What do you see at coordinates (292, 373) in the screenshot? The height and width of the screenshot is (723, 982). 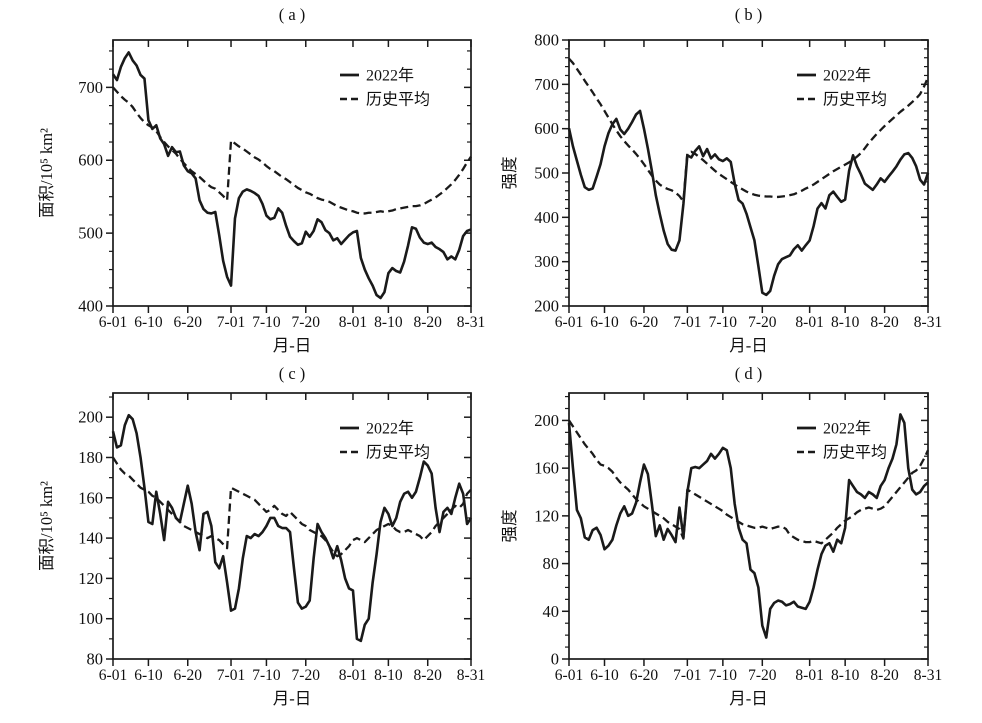 I see `panel-title: ( c )` at bounding box center [292, 373].